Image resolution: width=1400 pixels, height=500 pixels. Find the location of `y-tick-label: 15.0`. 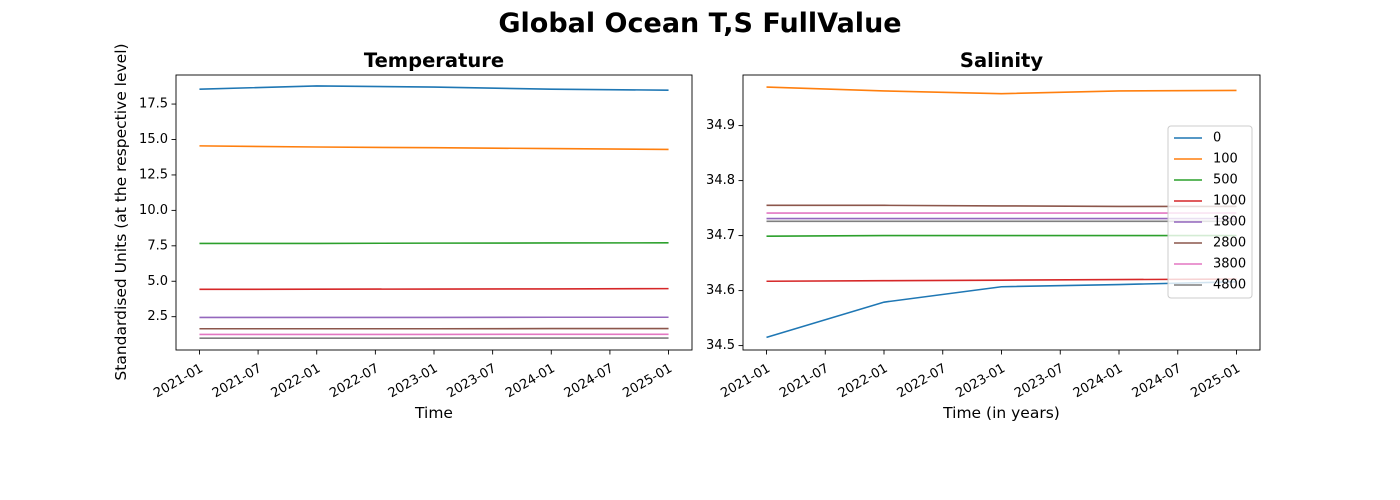

y-tick-label: 15.0 is located at coordinates (153, 139).